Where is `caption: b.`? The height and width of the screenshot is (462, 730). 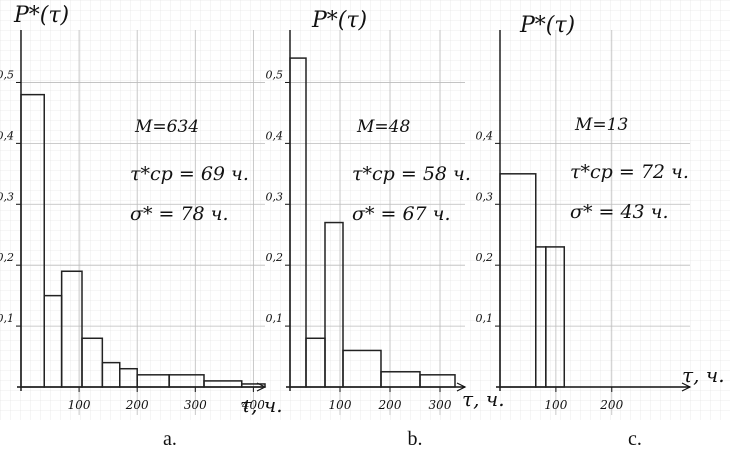 caption: b. is located at coordinates (415, 439).